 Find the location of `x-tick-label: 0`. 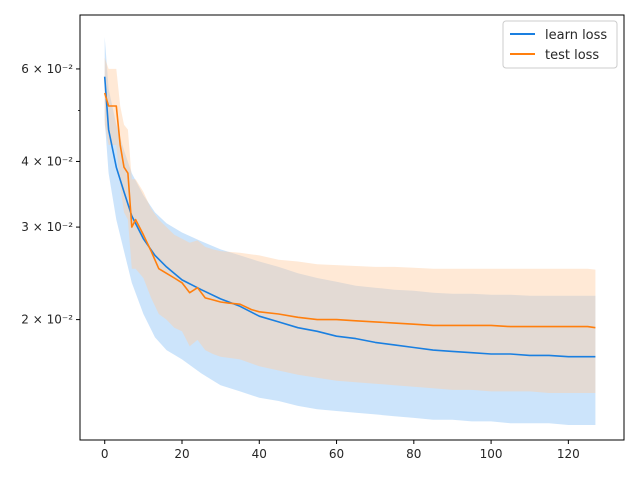

x-tick-label: 0 is located at coordinates (105, 454).